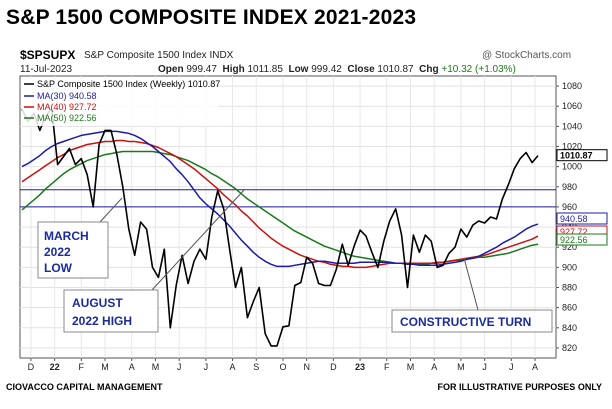  Describe the element at coordinates (478, 69) in the screenshot. I see `chg-value: +10.32 (+1.03%)` at that location.